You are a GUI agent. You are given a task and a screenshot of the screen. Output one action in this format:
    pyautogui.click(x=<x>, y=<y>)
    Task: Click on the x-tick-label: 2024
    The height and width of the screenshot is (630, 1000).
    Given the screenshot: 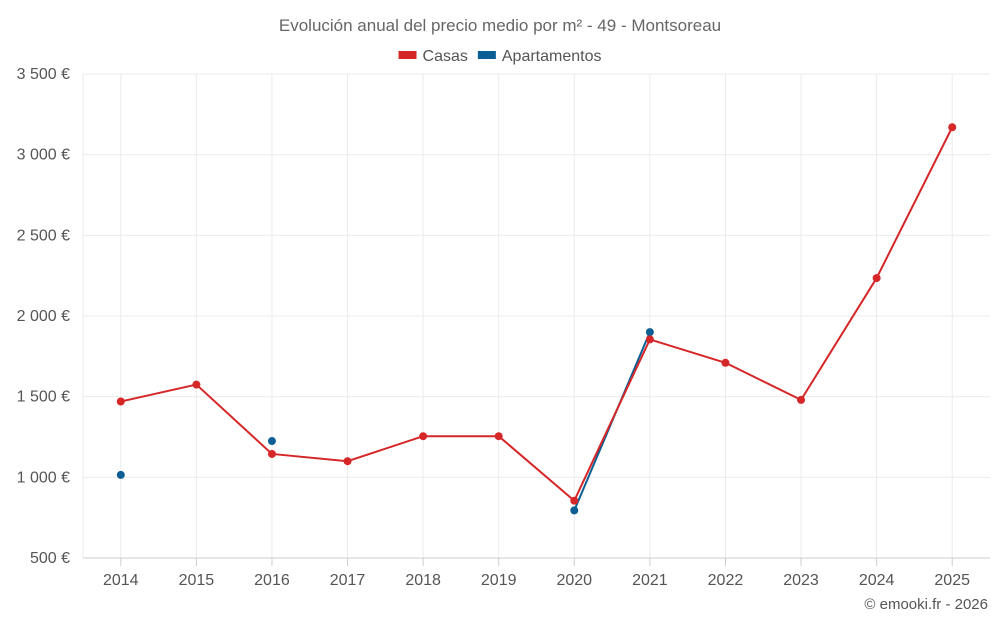 What is the action you would take?
    pyautogui.click(x=877, y=580)
    